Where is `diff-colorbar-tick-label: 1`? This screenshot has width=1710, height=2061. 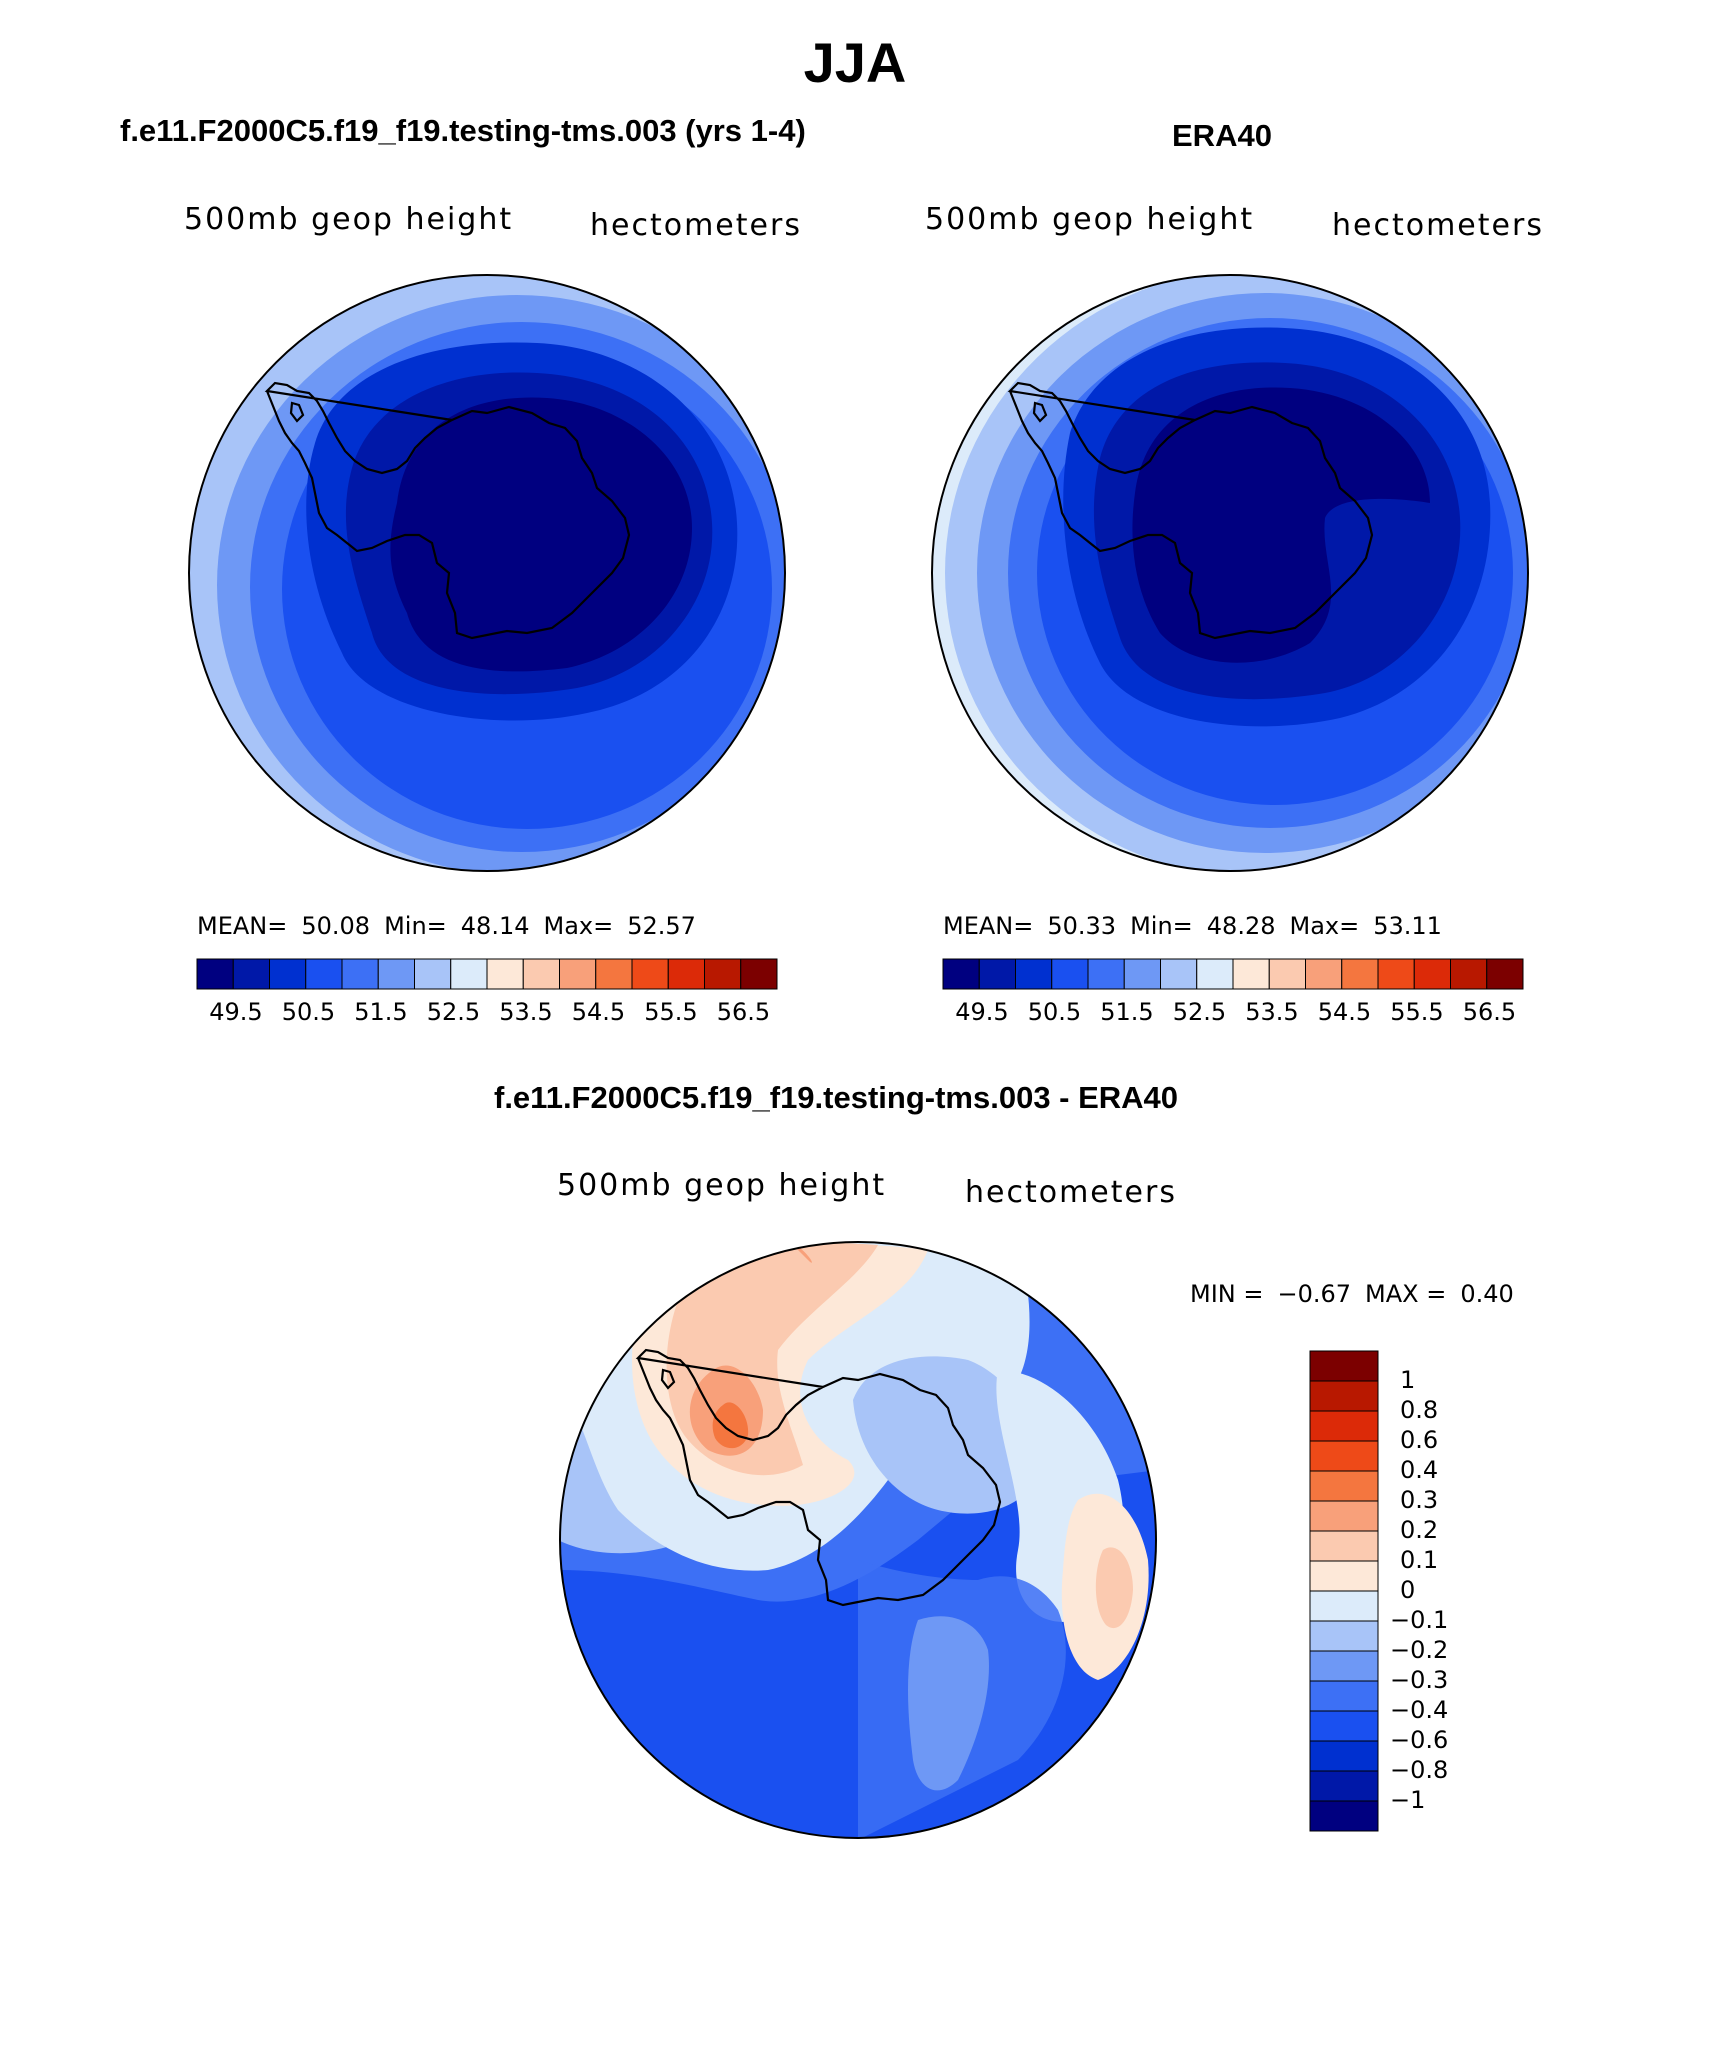
diff-colorbar-tick-label: 1 is located at coordinates (1408, 1380).